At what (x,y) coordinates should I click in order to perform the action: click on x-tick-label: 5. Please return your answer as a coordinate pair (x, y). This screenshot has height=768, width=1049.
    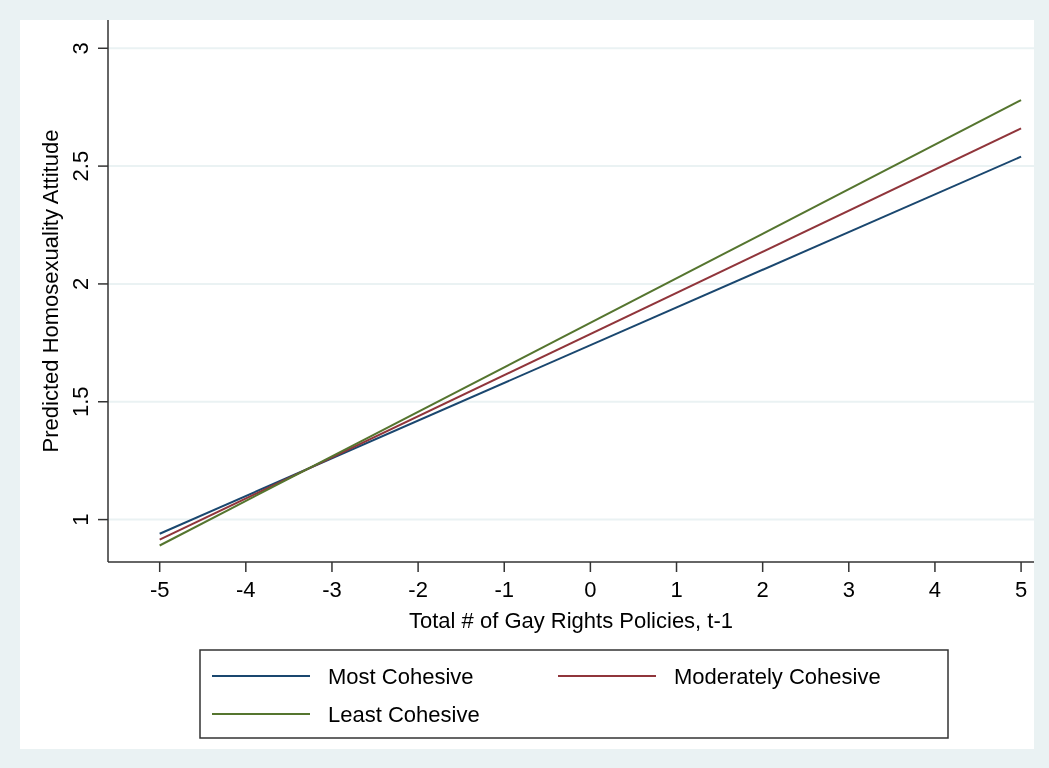
    Looking at the image, I should click on (1021, 589).